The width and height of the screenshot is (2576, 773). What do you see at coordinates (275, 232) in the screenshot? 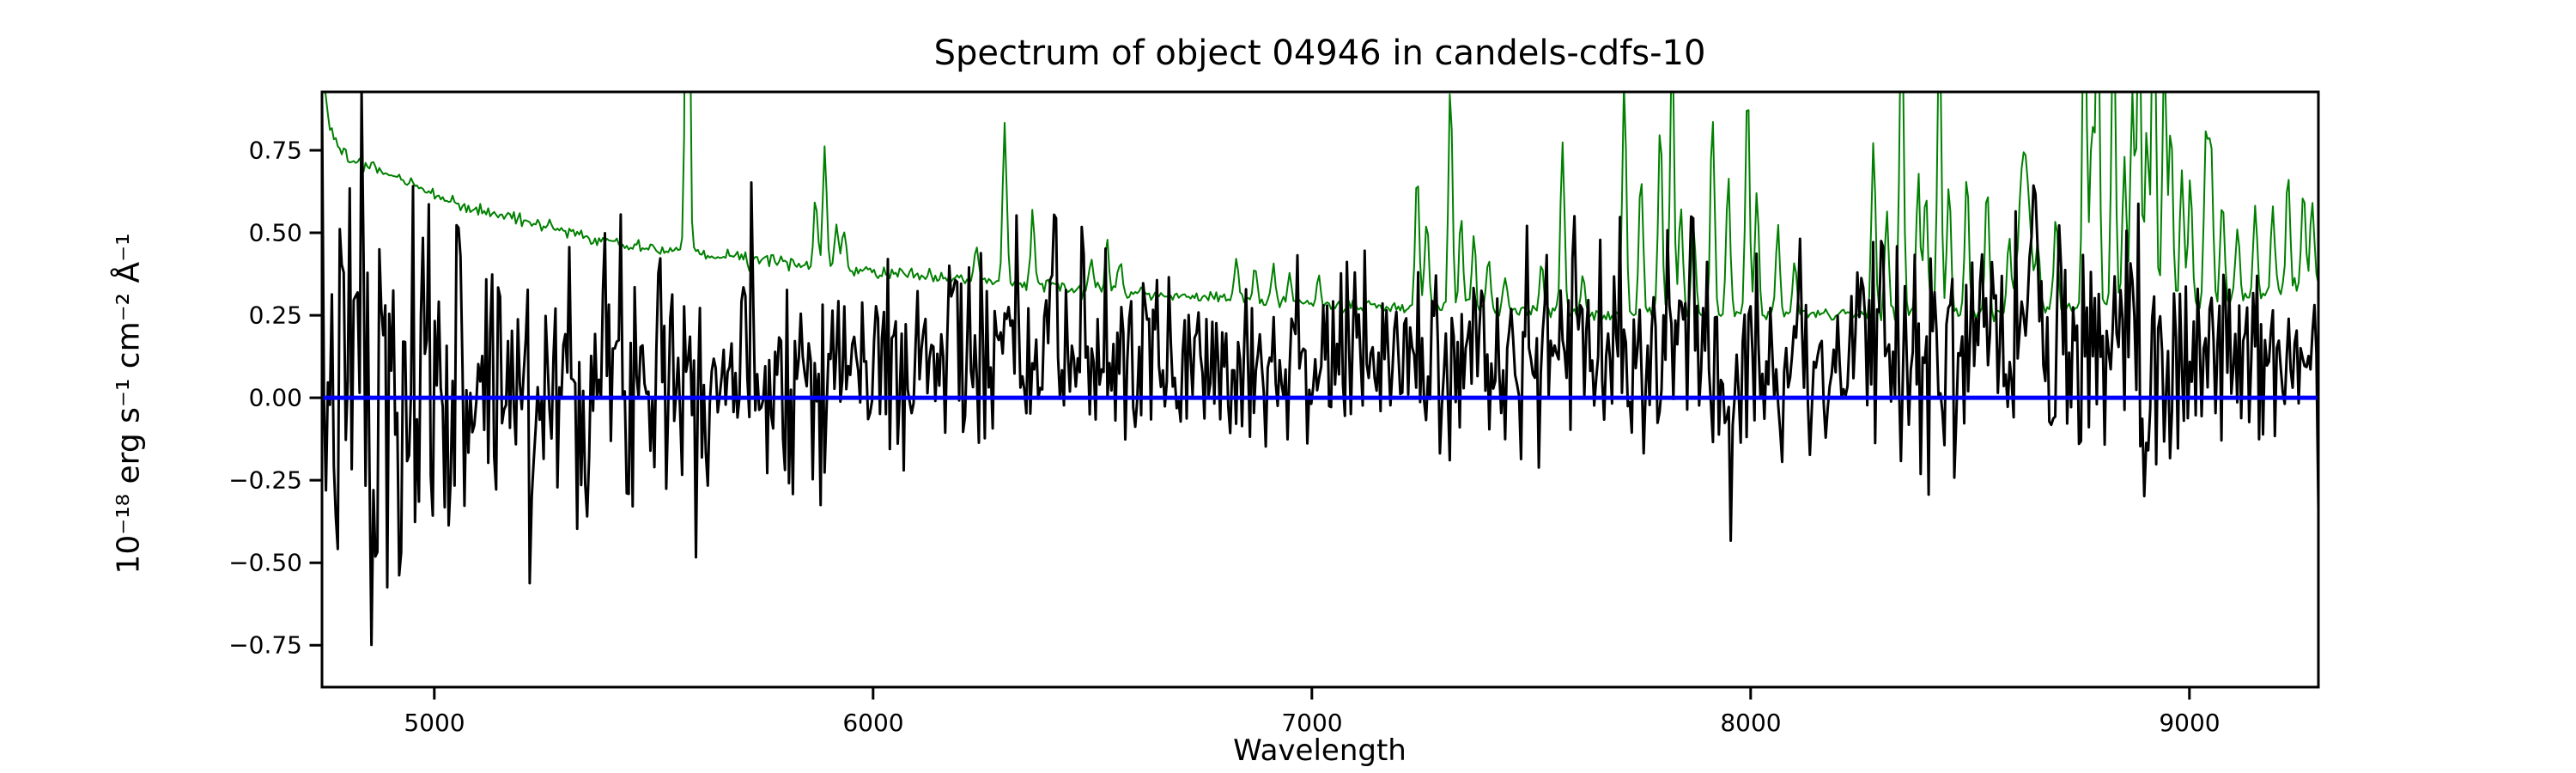
I see `y-tick-label: 0.50` at bounding box center [275, 232].